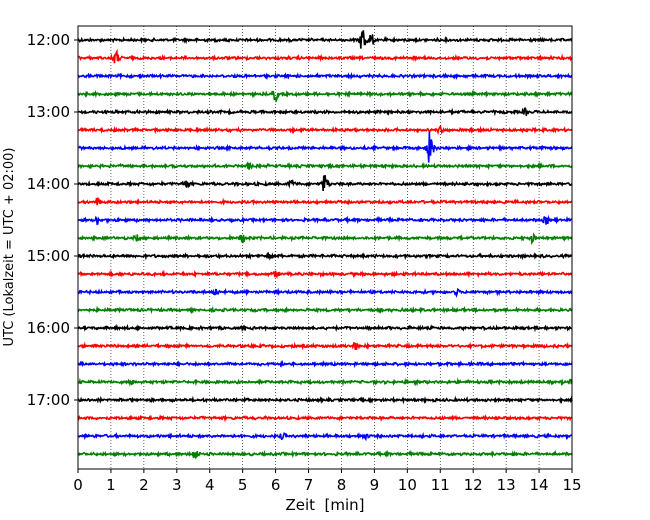 The height and width of the screenshot is (520, 650). Describe the element at coordinates (440, 485) in the screenshot. I see `x-tick-label: 11` at that location.